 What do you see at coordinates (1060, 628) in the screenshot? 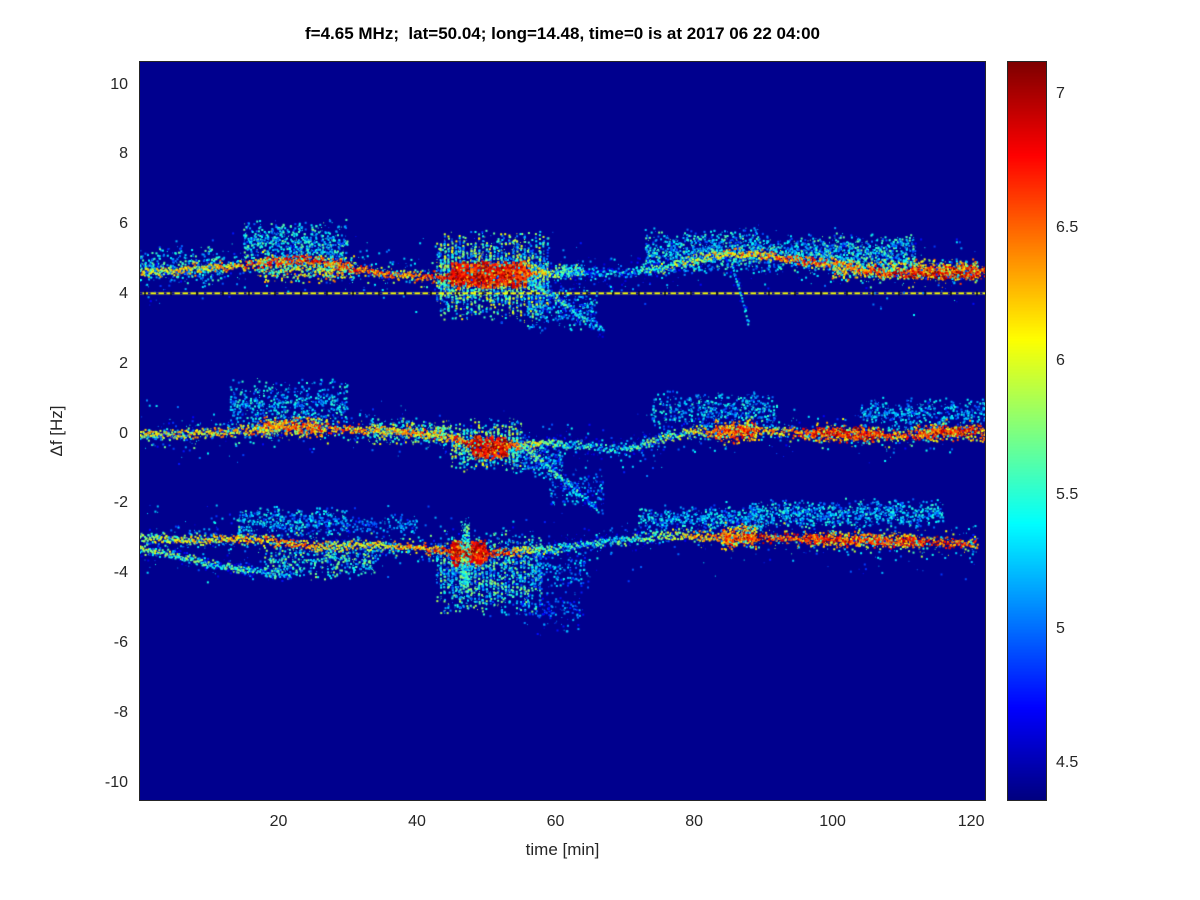
I see `colorbar-tick-label: 5` at bounding box center [1060, 628].